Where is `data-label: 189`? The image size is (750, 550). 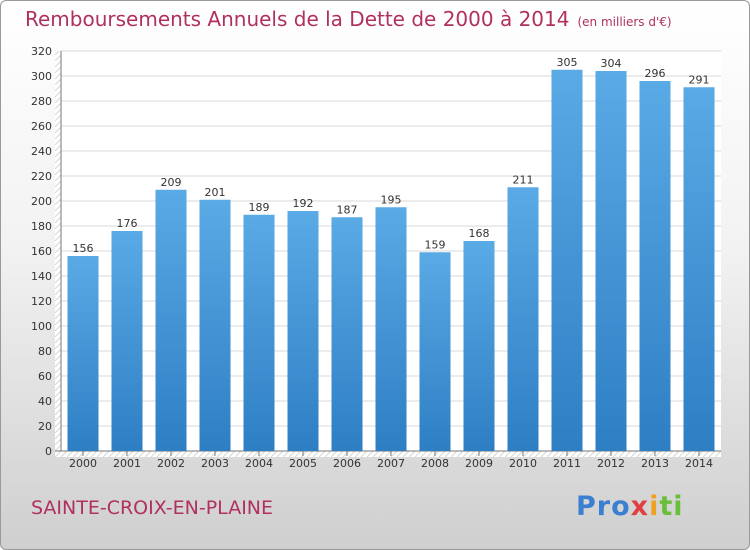
data-label: 189 is located at coordinates (259, 207).